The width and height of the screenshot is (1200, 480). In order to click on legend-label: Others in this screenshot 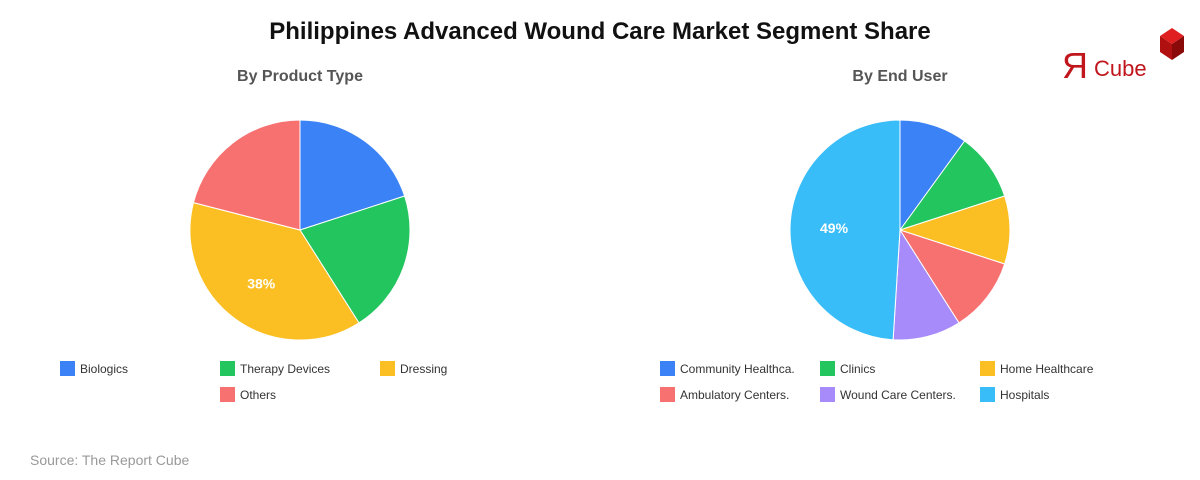, I will do `click(258, 394)`.